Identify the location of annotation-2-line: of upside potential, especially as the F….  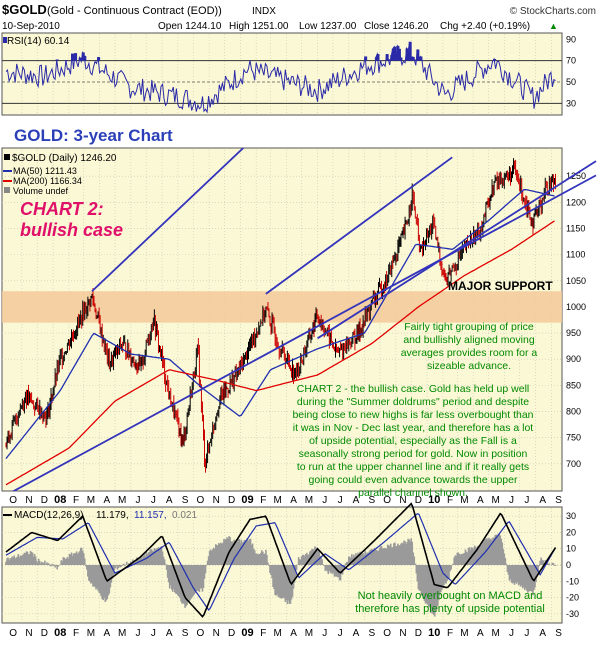
(413, 441).